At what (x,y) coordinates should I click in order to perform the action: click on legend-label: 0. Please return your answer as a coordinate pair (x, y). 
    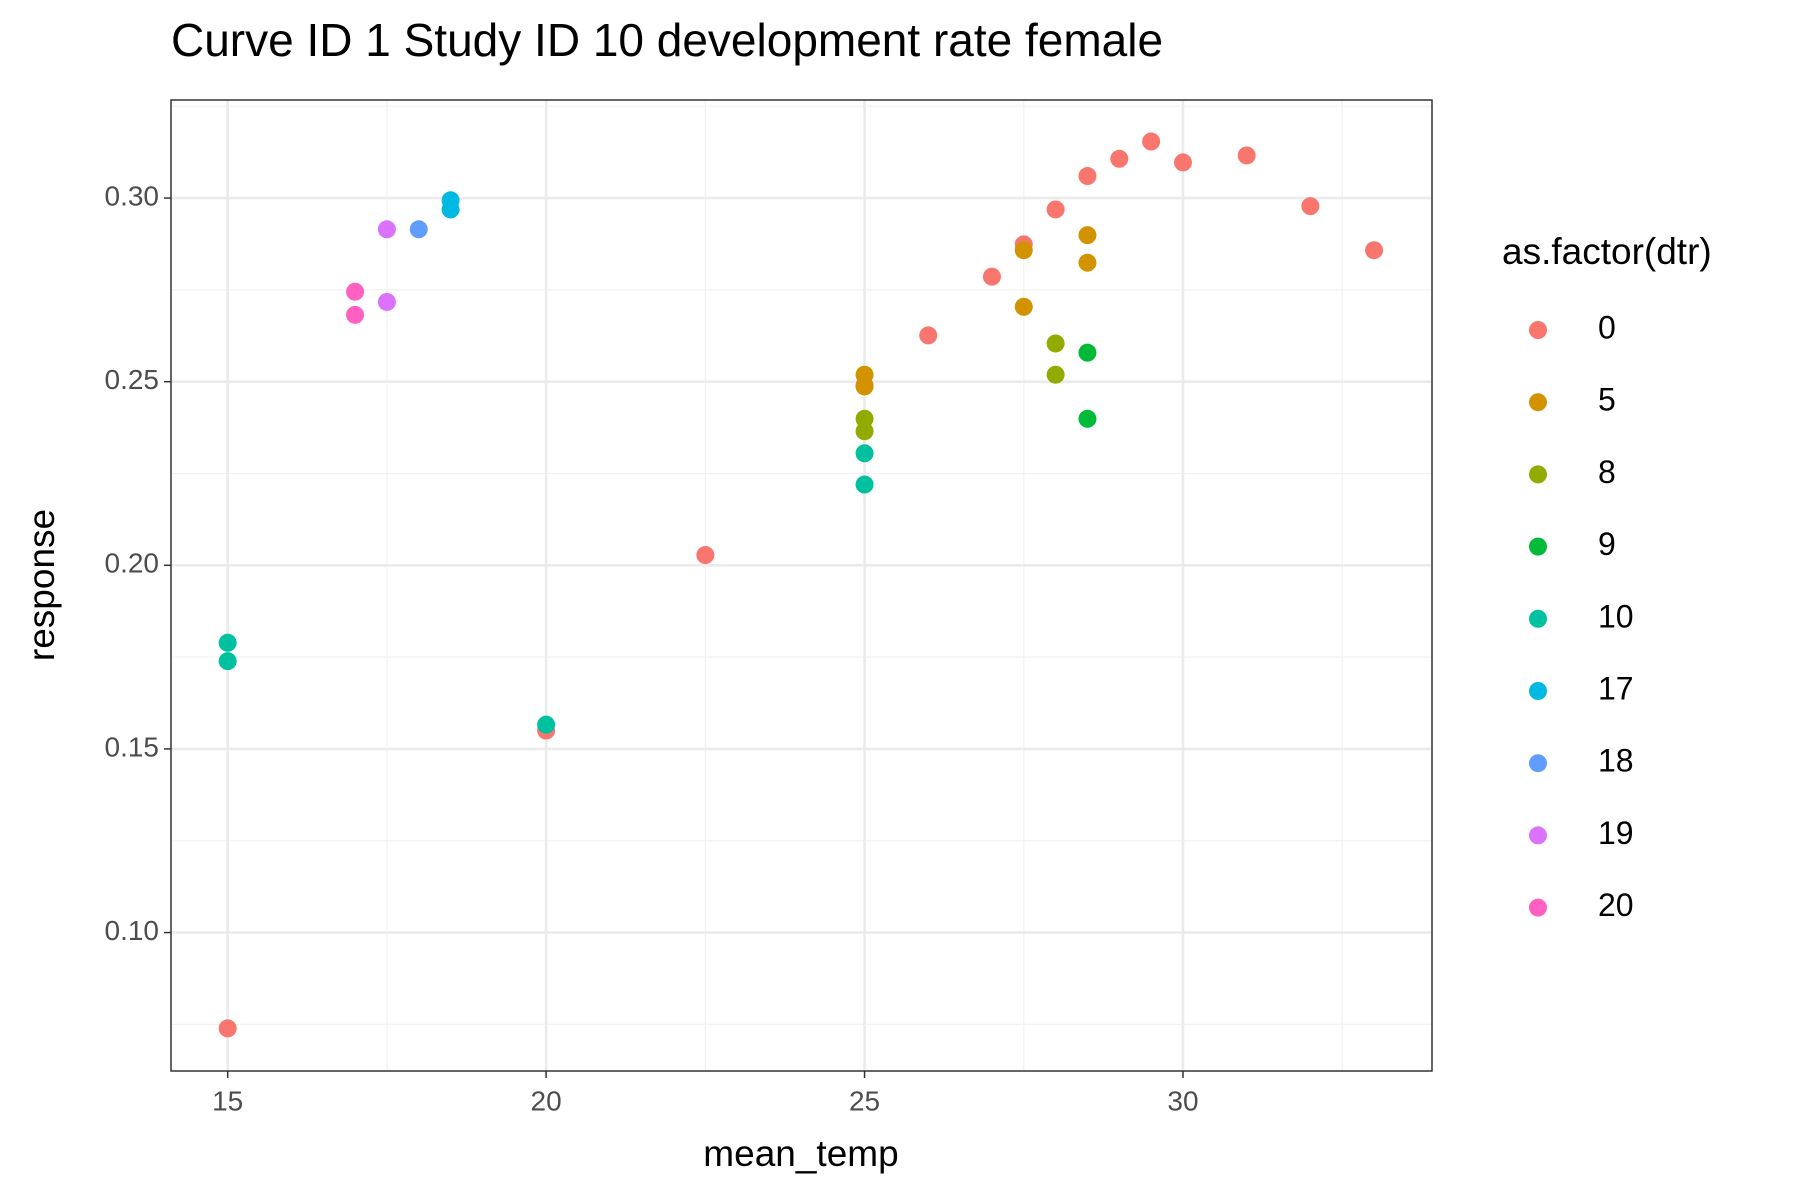
    Looking at the image, I should click on (1607, 327).